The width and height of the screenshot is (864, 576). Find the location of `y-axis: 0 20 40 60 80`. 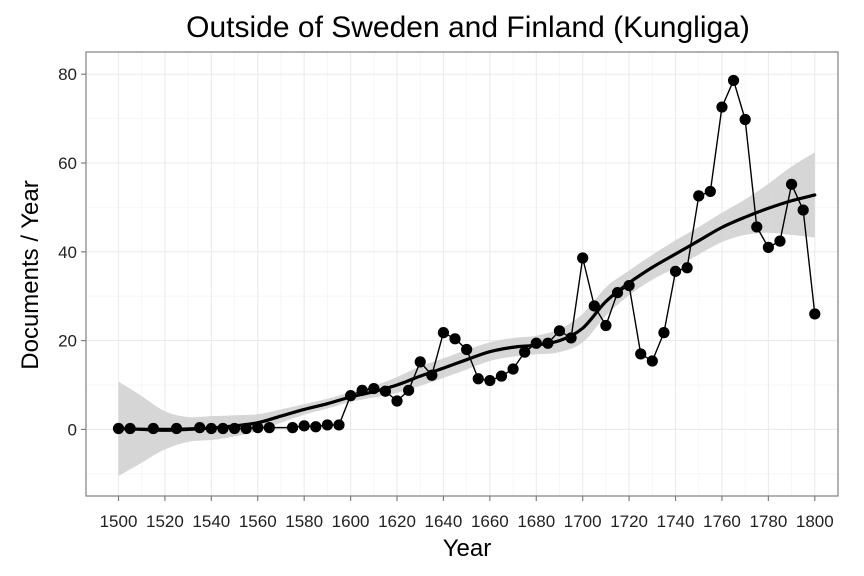

y-axis: 0 20 40 60 80 is located at coordinates (72, 252).